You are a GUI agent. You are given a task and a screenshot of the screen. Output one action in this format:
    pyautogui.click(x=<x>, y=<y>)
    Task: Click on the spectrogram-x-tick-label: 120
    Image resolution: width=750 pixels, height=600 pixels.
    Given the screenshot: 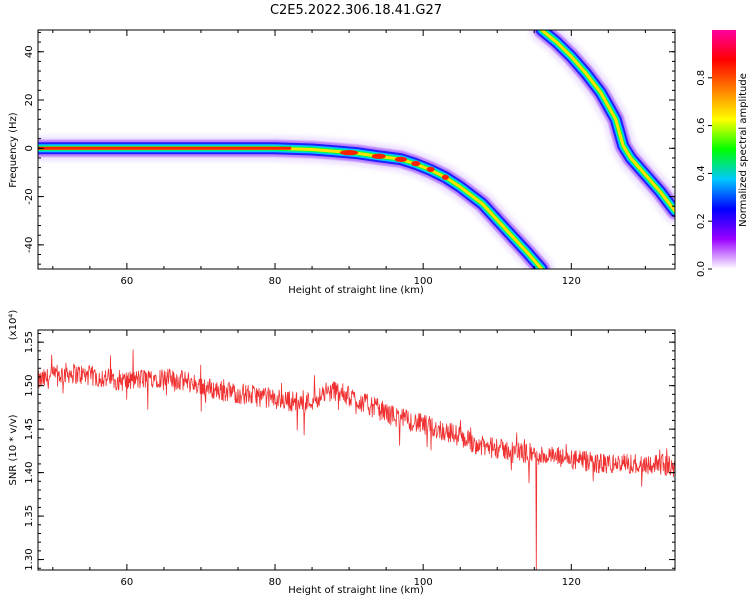 What is the action you would take?
    pyautogui.click(x=571, y=281)
    